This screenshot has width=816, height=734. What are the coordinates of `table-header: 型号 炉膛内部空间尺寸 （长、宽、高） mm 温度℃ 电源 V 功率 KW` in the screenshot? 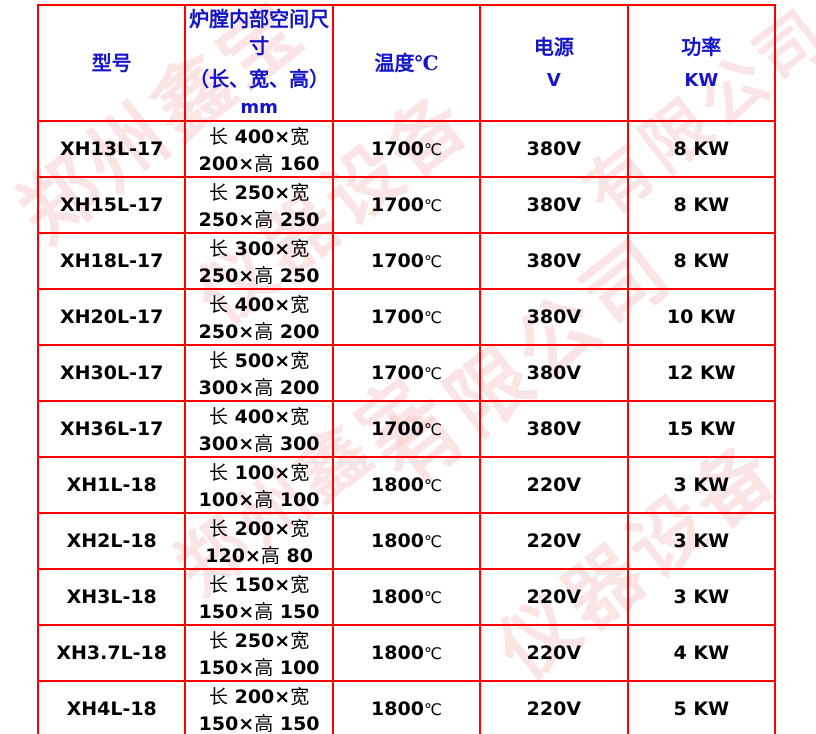 It's located at (406, 63).